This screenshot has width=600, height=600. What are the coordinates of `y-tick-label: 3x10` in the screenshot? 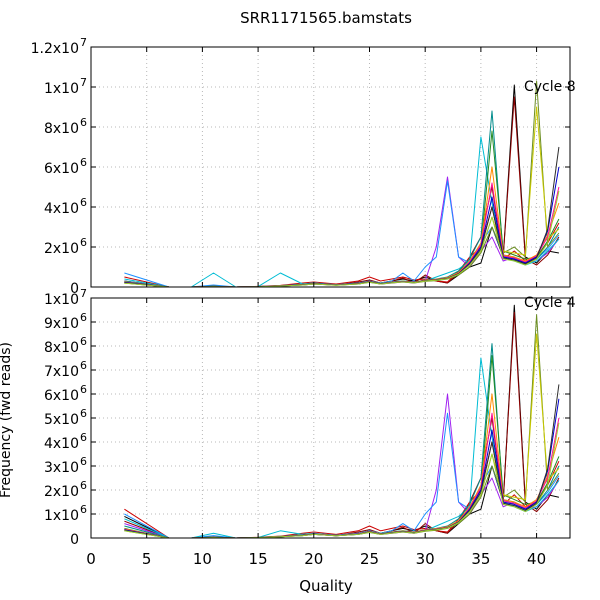 It's located at (61, 468).